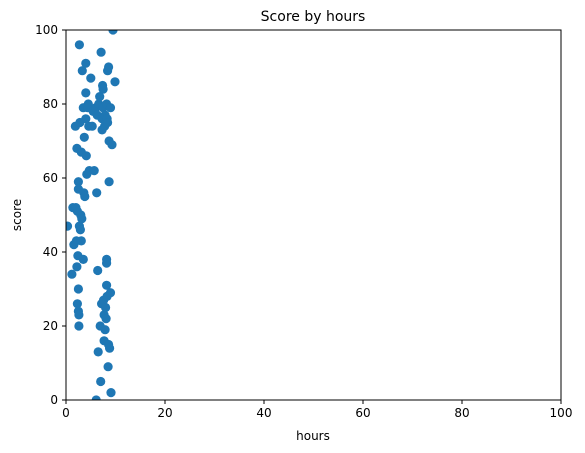 The width and height of the screenshot is (585, 453). What do you see at coordinates (50, 215) in the screenshot?
I see `y-axis: 0 20 40 60 80 100` at bounding box center [50, 215].